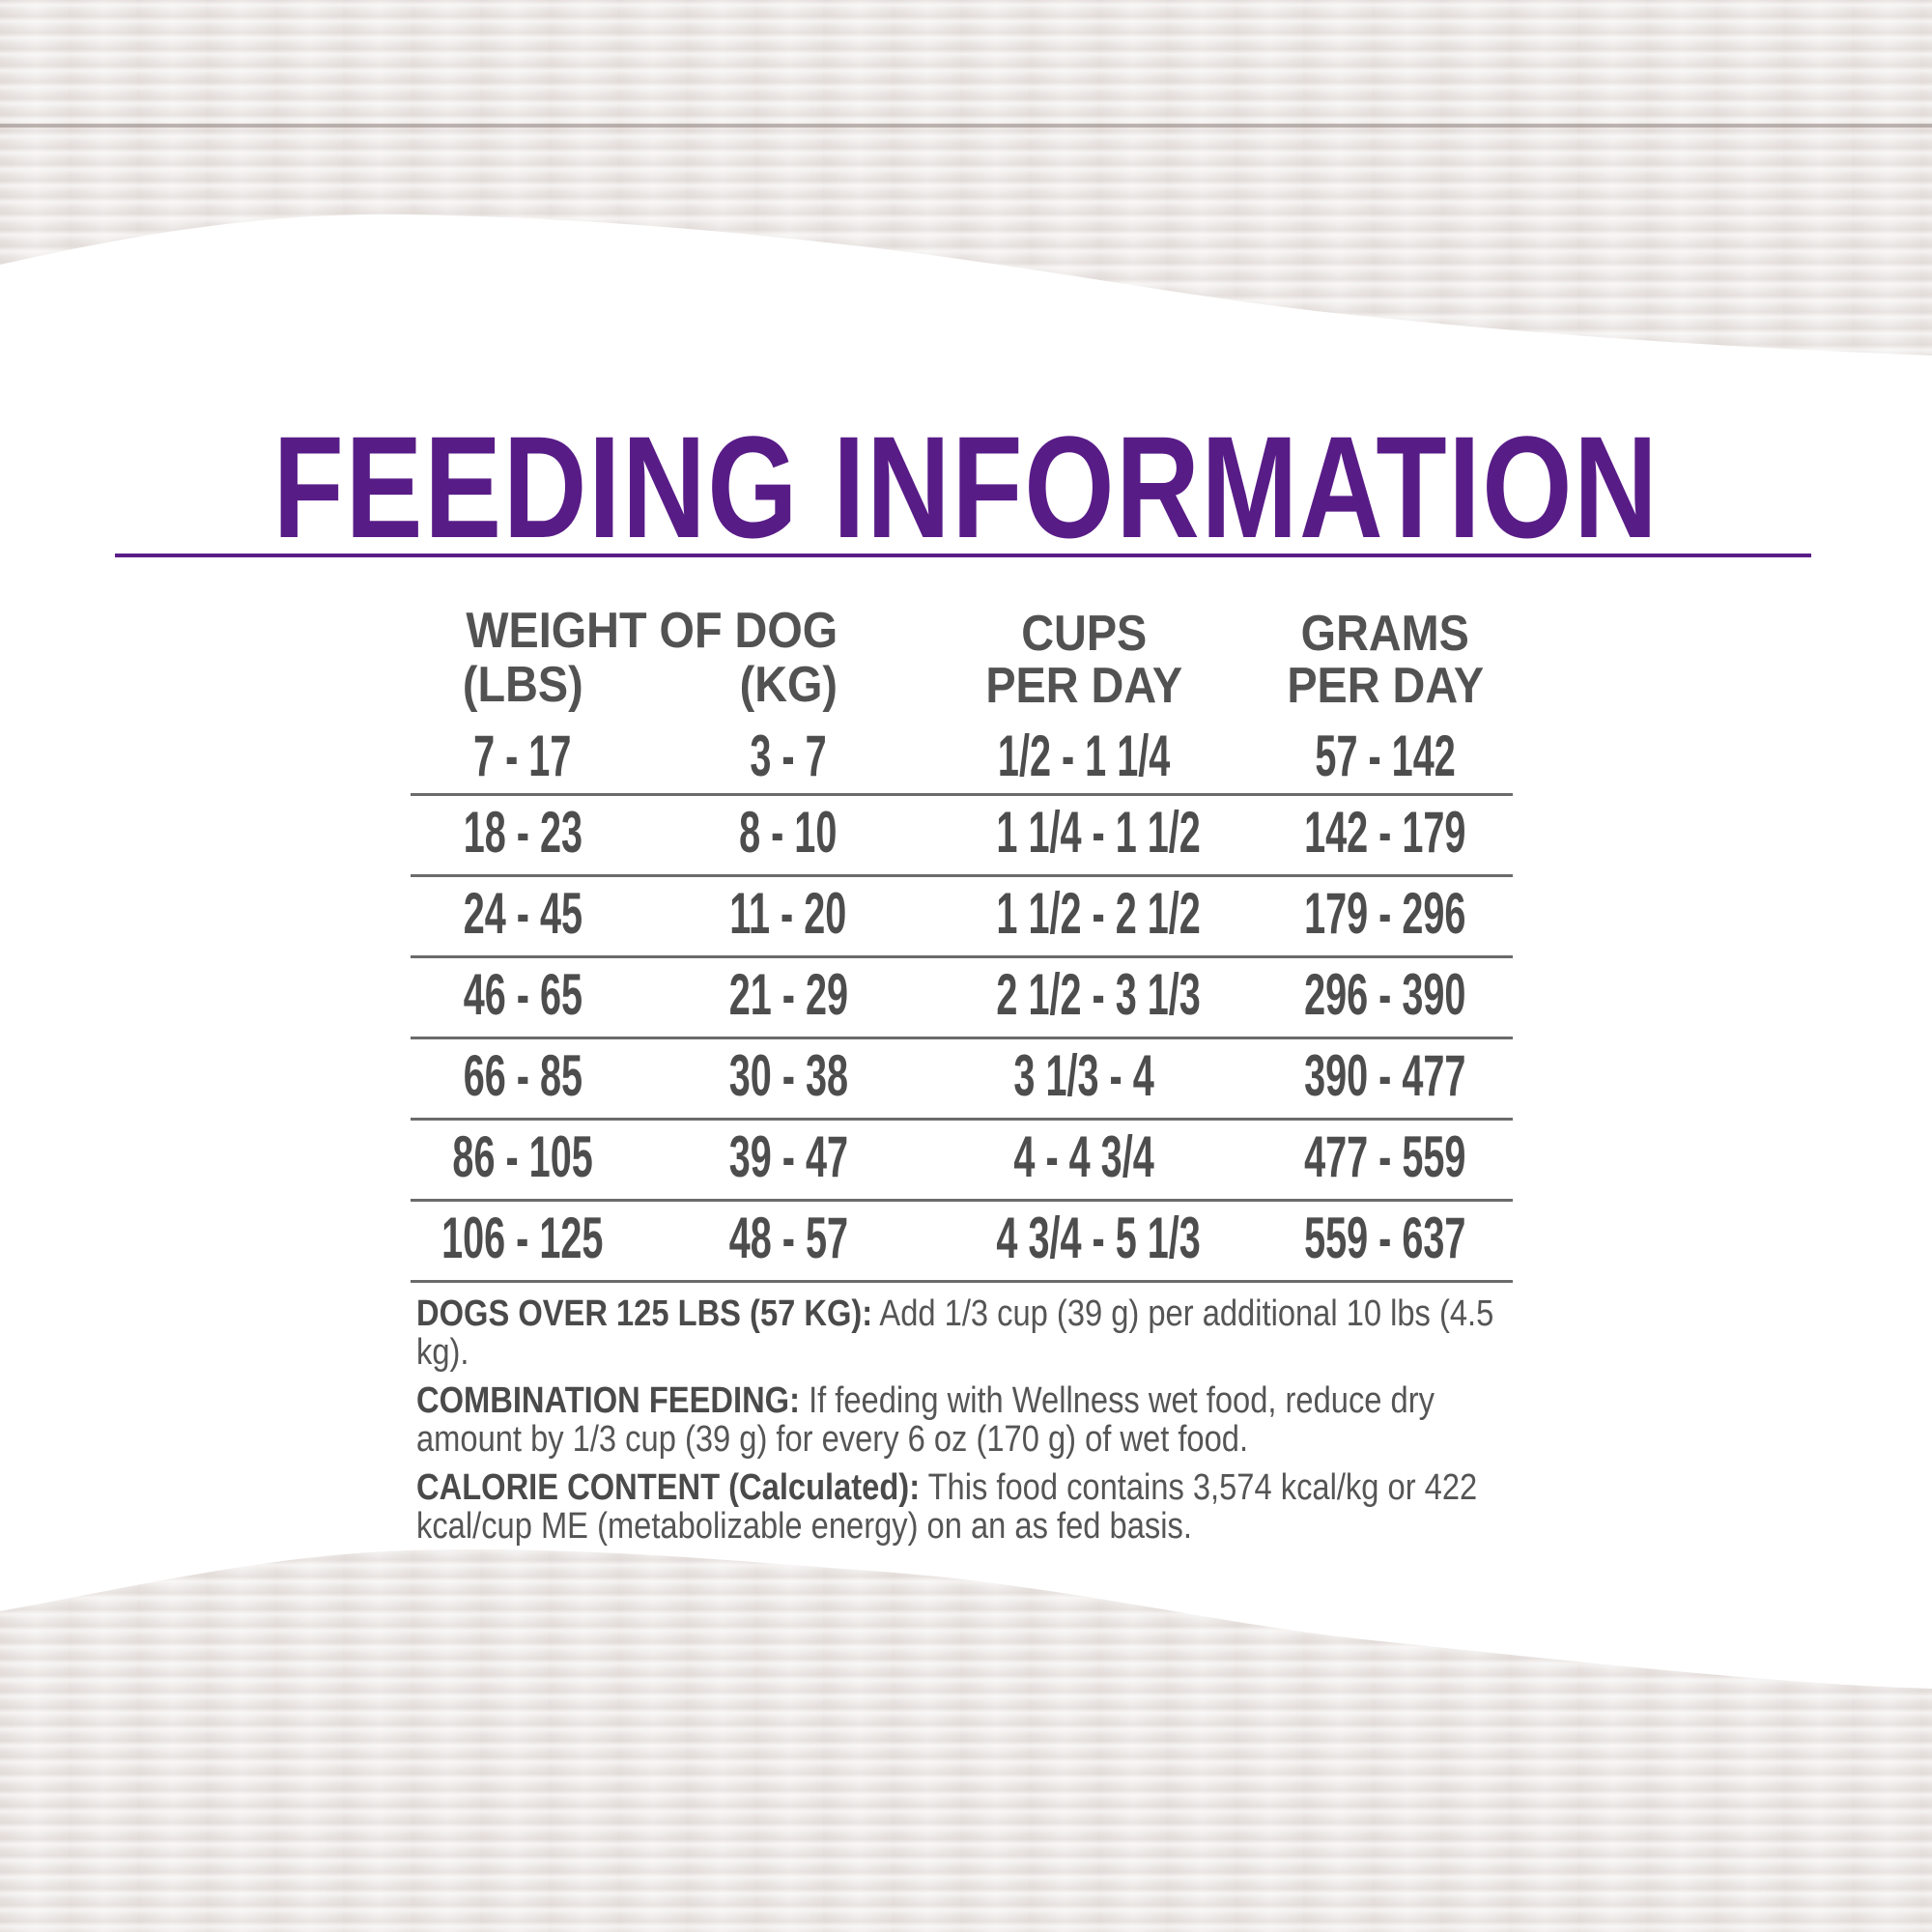 This screenshot has width=1932, height=1932. I want to click on cell-kg-text: 11 - 20, so click(788, 913).